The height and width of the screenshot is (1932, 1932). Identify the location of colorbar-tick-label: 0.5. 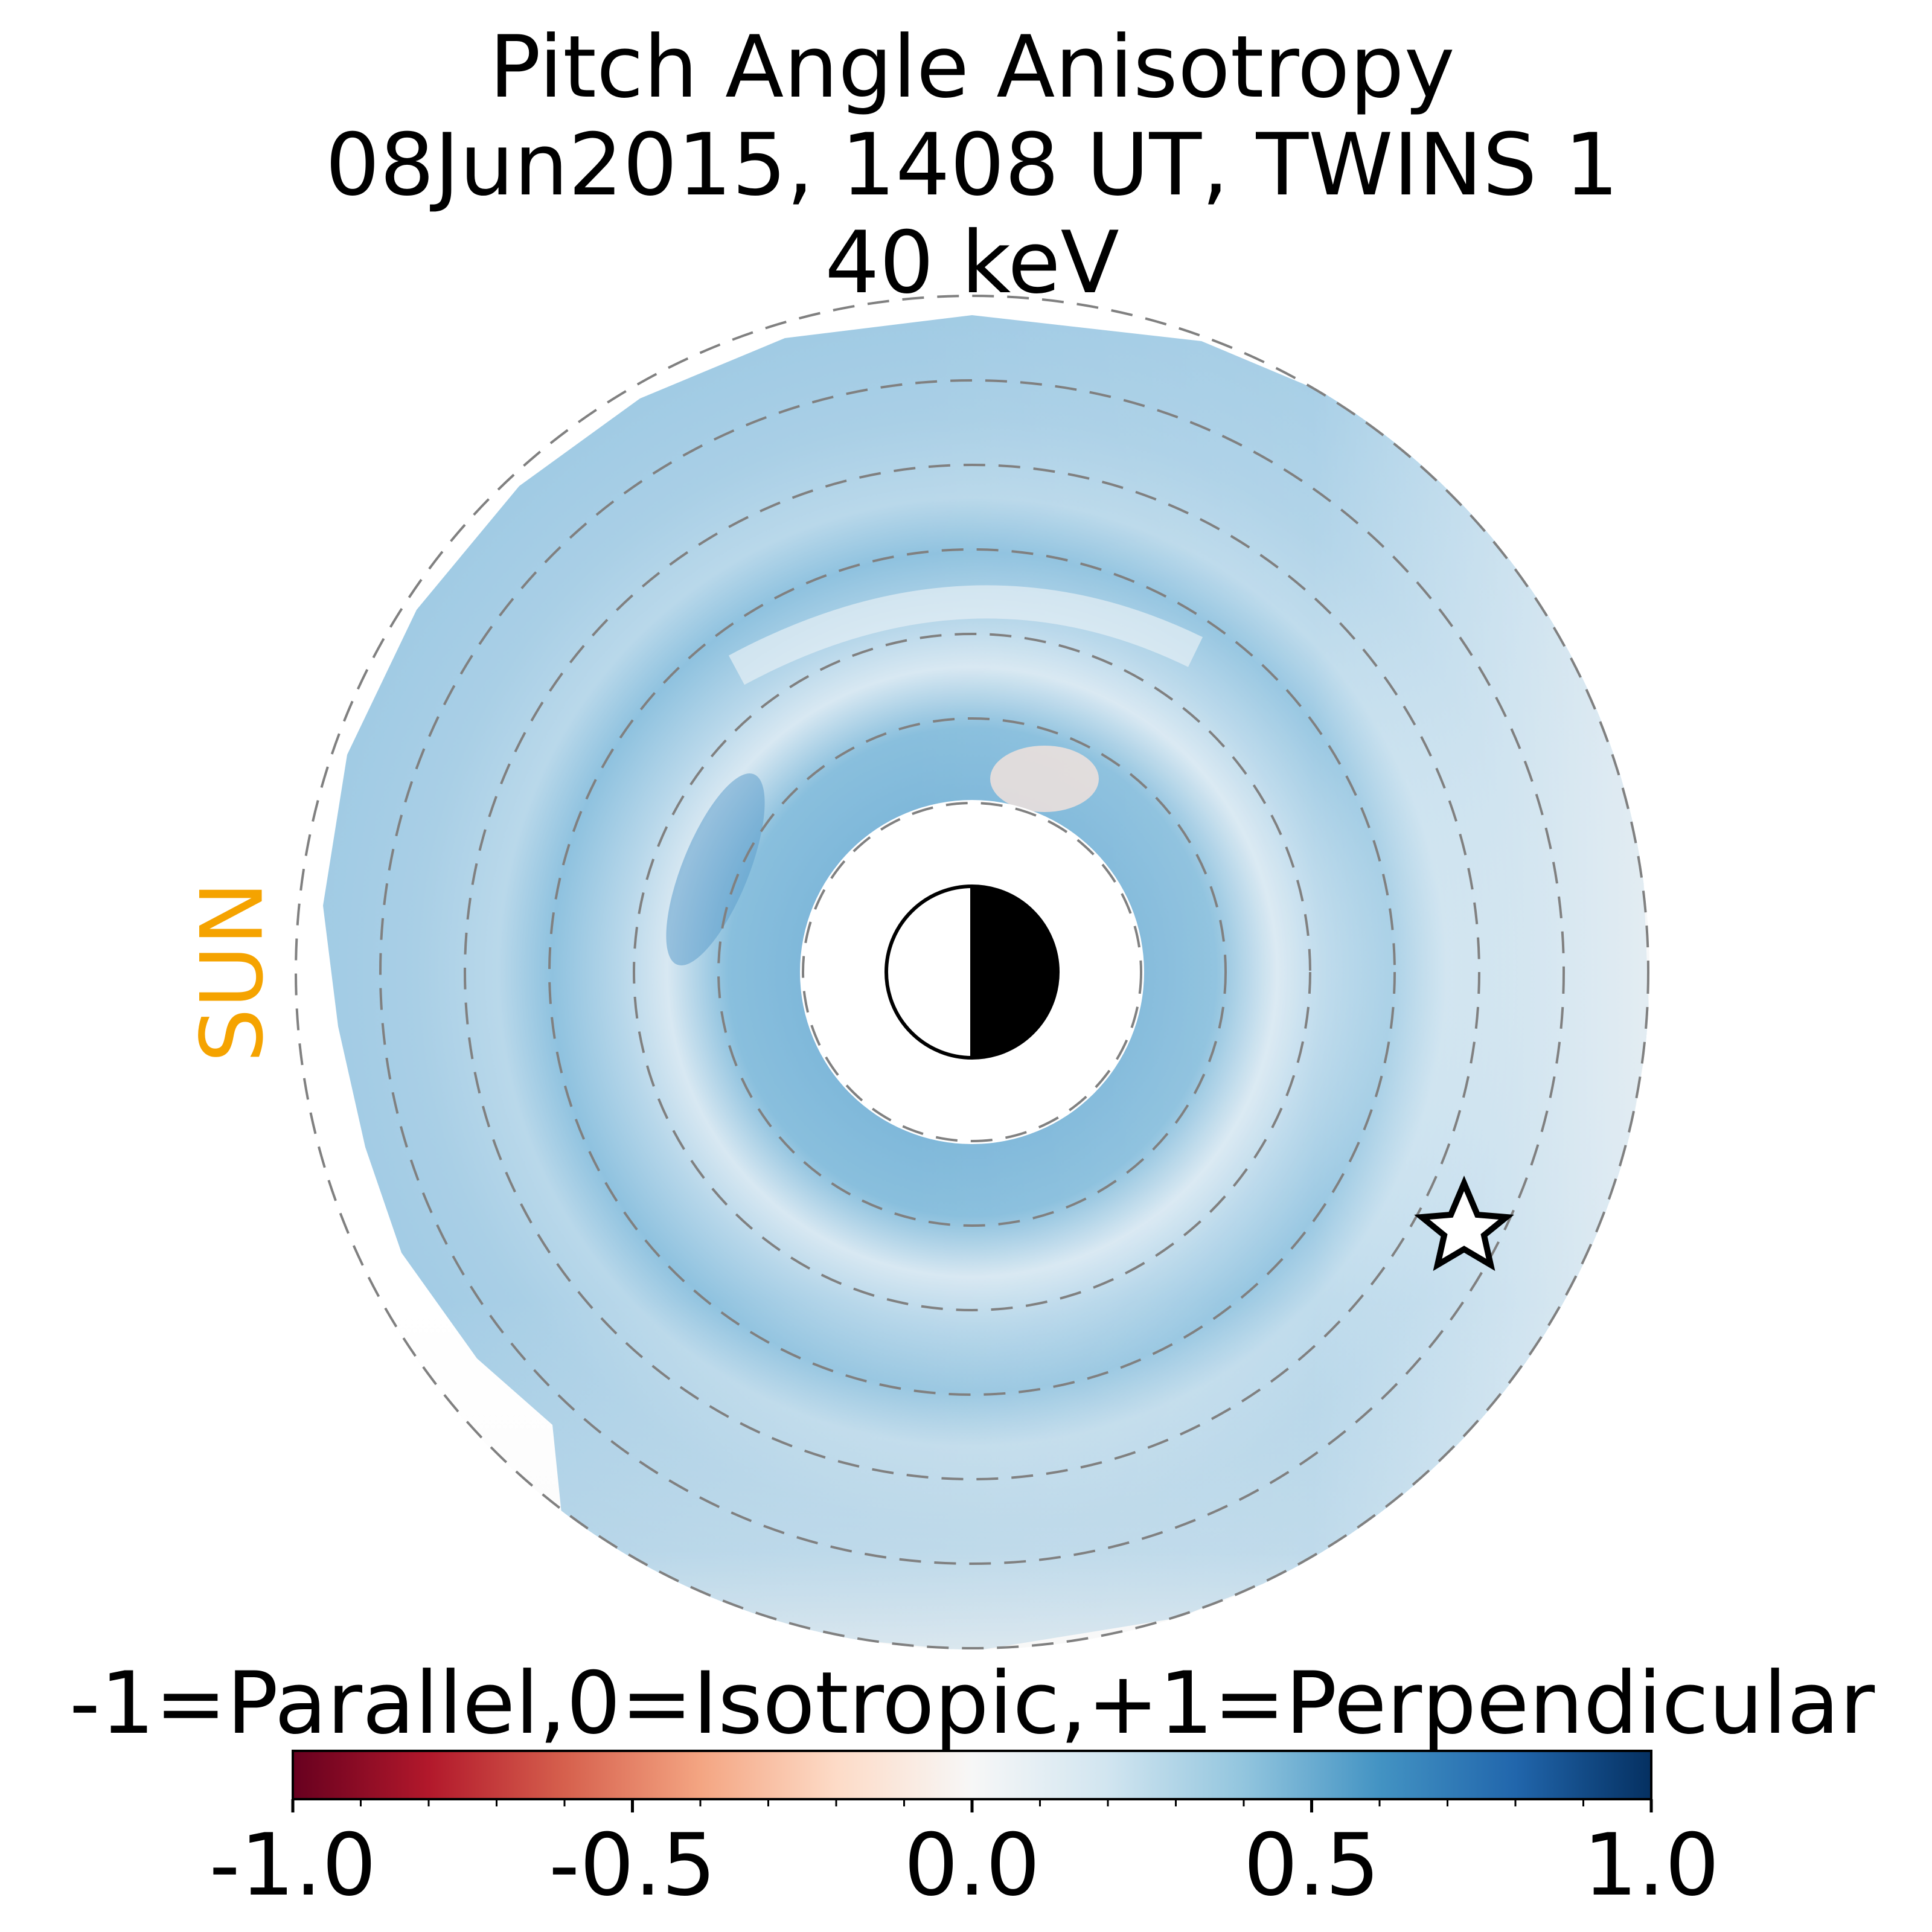
(1312, 1865).